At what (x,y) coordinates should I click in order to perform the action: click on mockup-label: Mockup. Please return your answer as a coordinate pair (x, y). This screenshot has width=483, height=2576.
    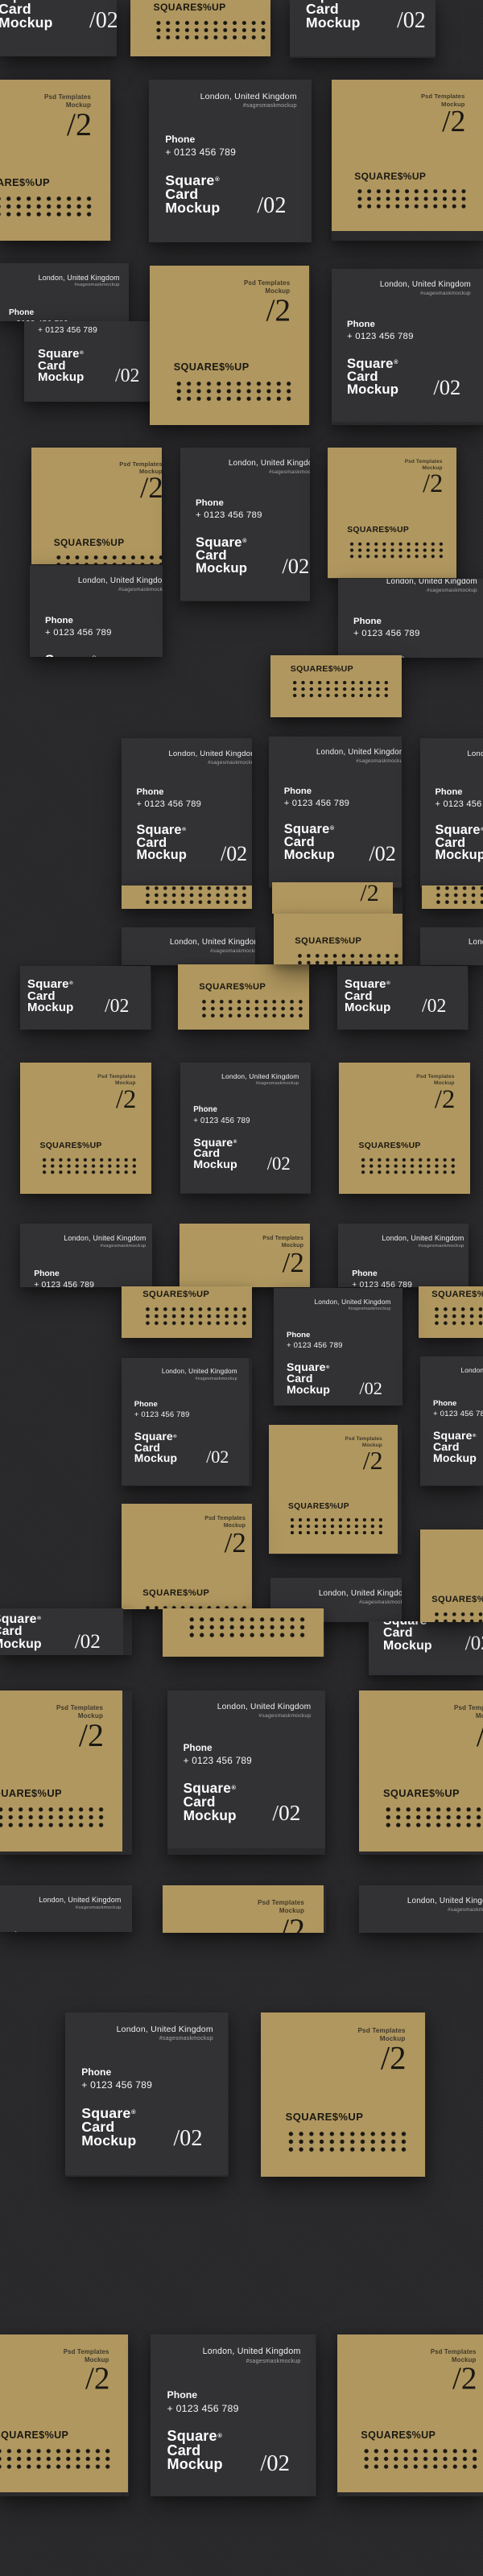
    Looking at the image, I should click on (90, 1716).